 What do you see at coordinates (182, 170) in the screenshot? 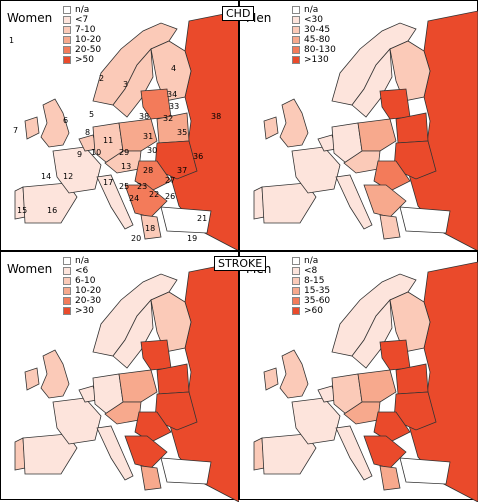
I see `country-label: 37` at bounding box center [182, 170].